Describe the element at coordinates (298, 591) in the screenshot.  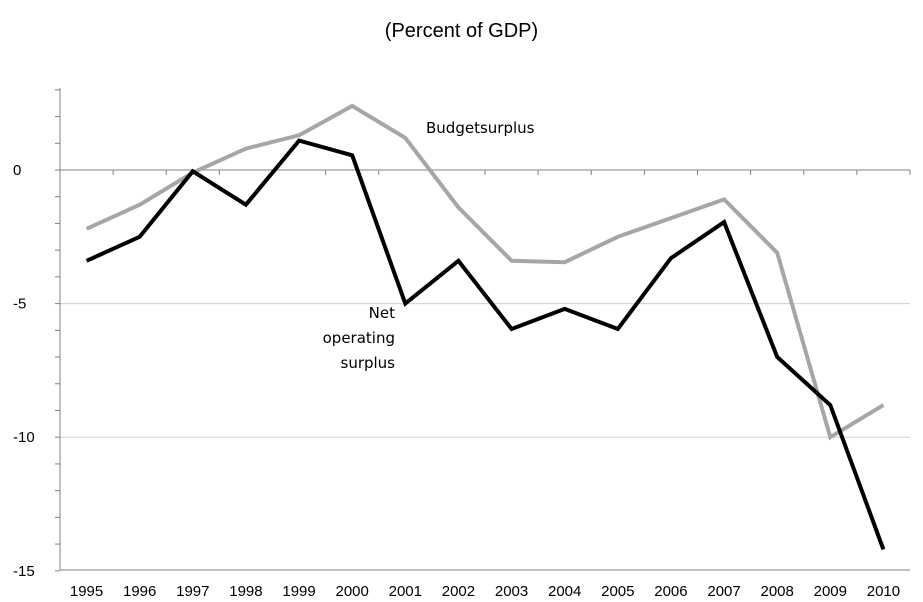
I see `x-tick-label: 1999` at that location.